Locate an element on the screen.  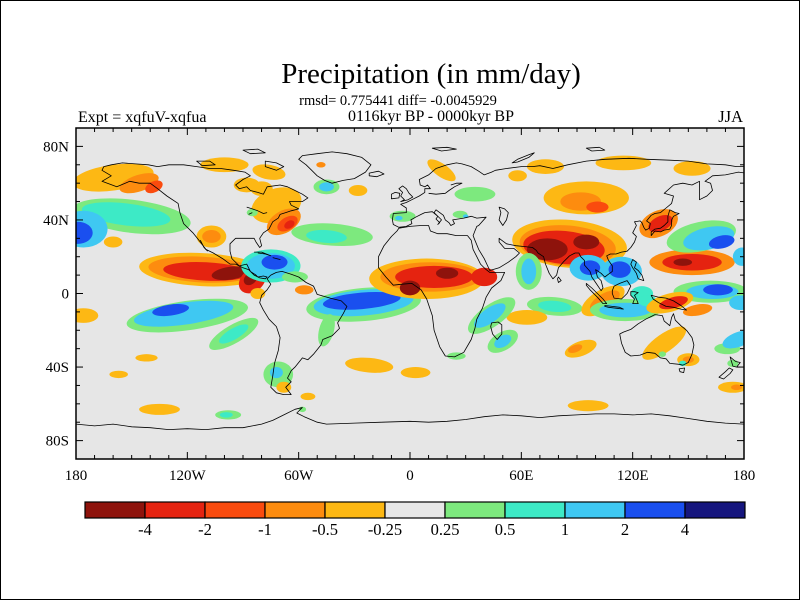
period-line: 0116kyr BP - 0000kyr BP is located at coordinates (431, 116).